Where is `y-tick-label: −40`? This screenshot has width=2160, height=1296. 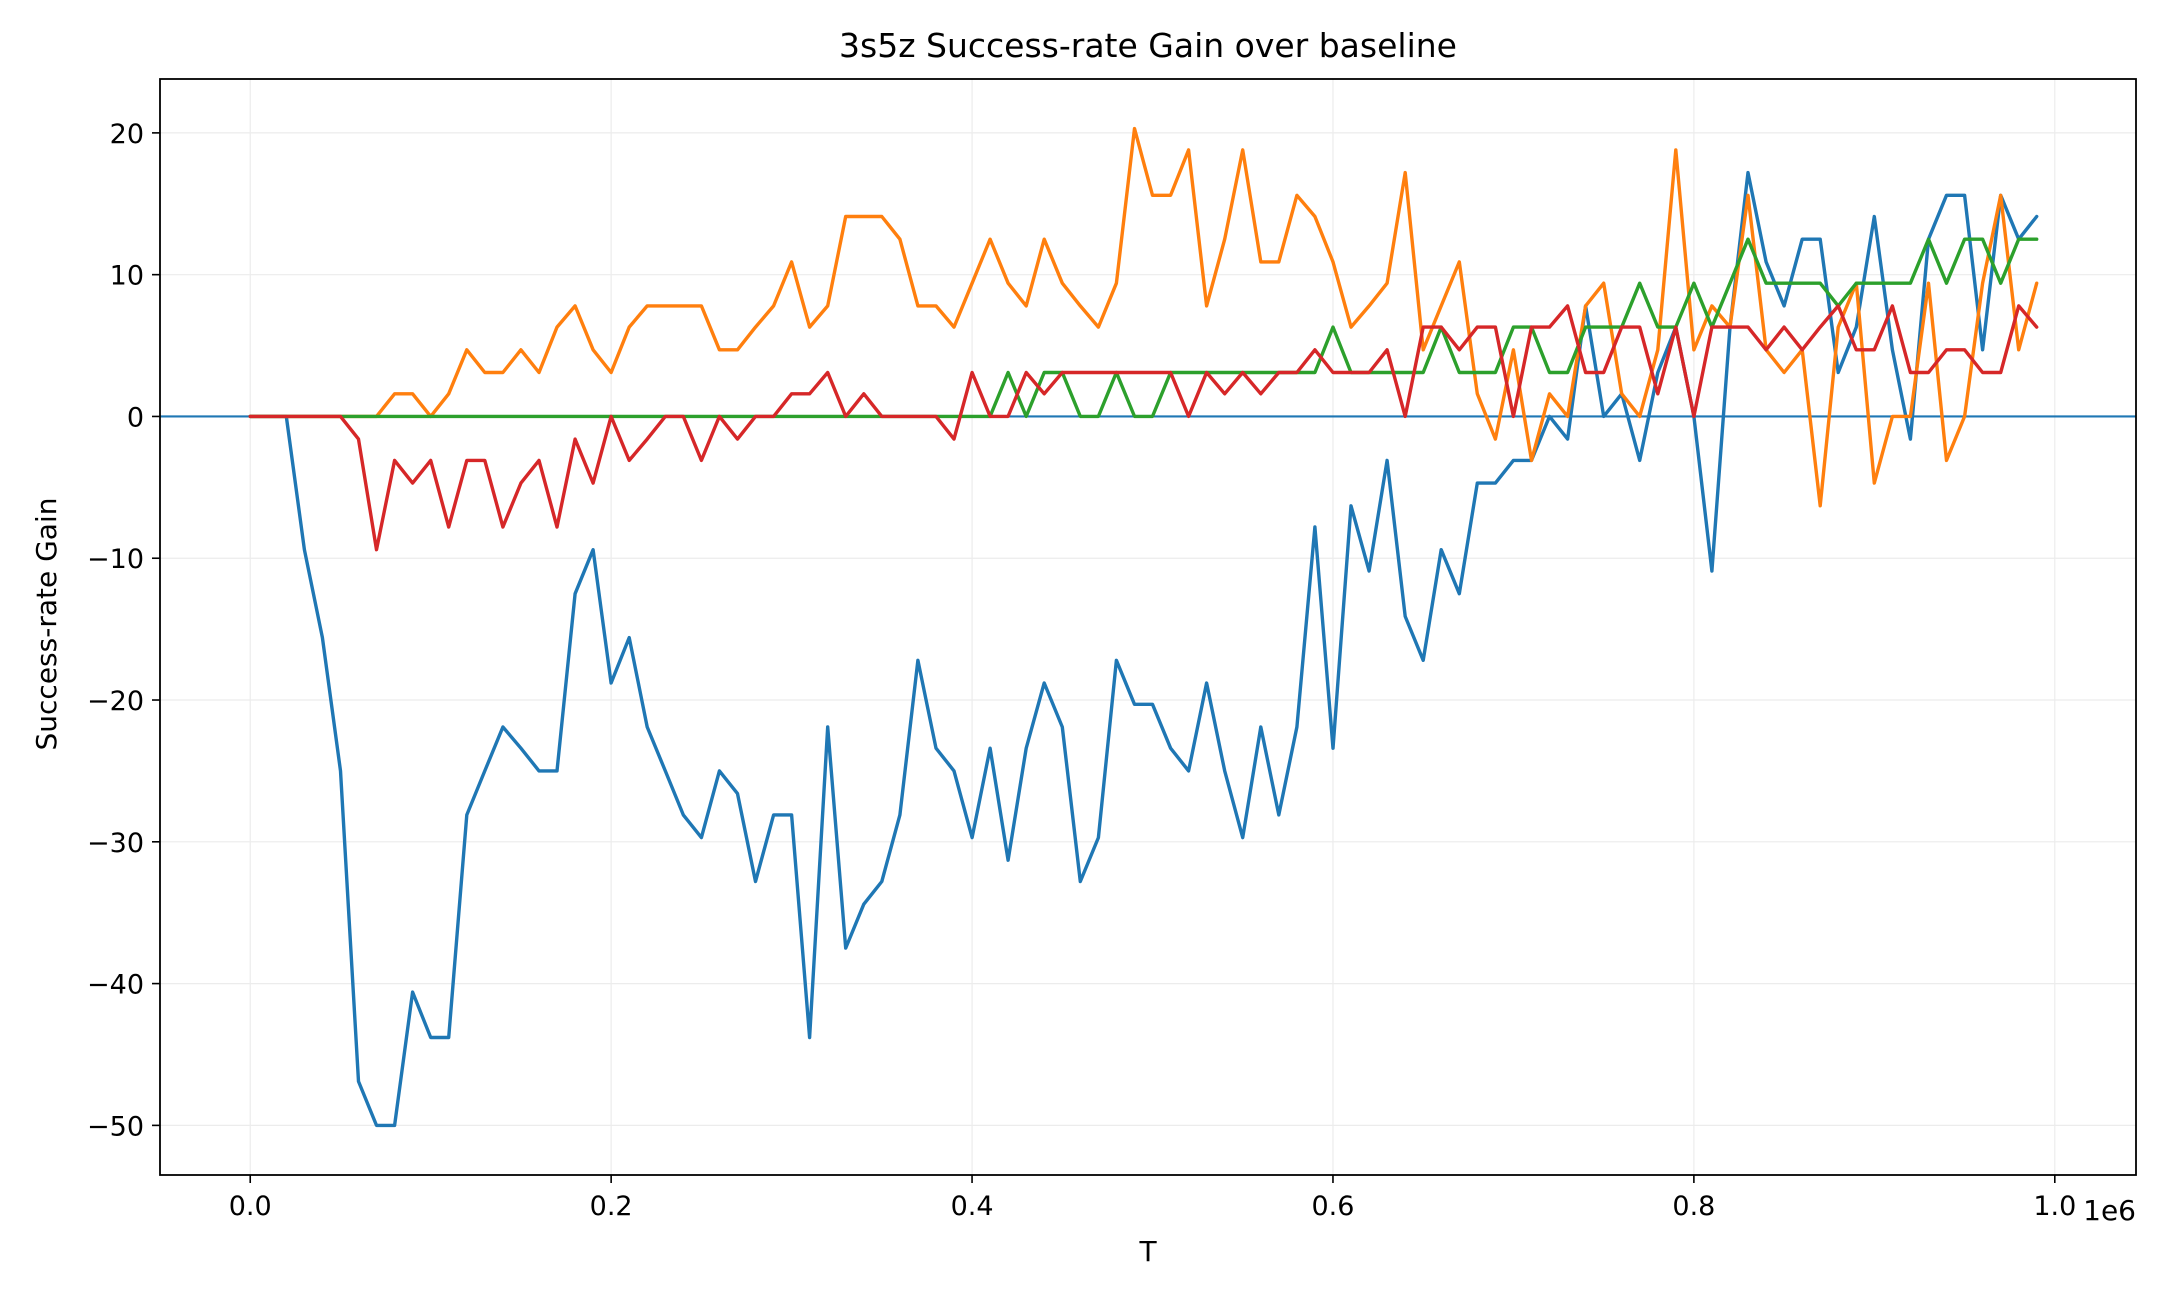
y-tick-label: −40 is located at coordinates (115, 985).